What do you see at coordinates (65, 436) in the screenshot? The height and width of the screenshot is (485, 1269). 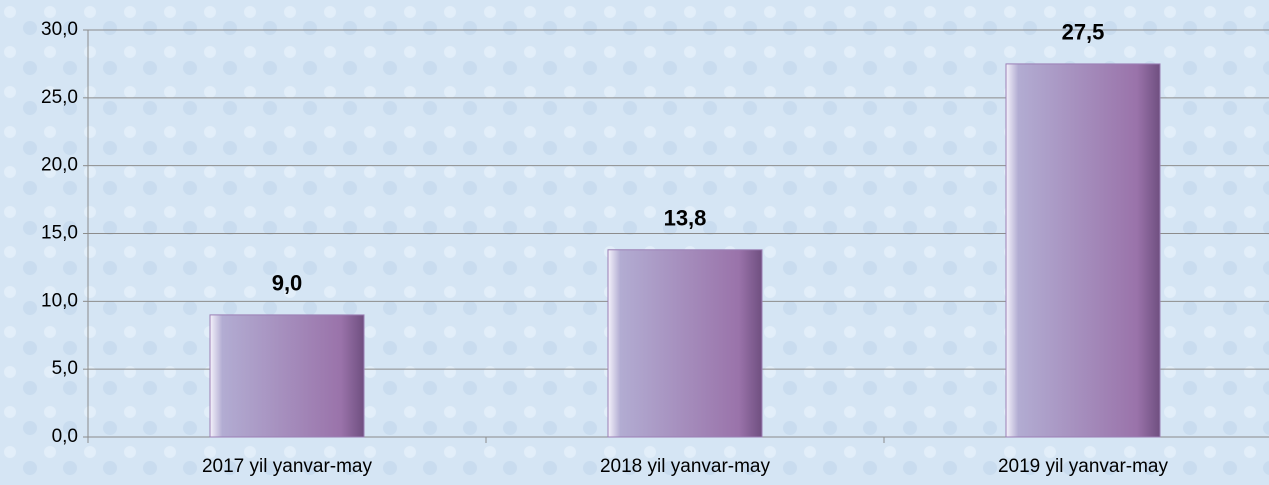 I see `y-tick-label: 0,0` at bounding box center [65, 436].